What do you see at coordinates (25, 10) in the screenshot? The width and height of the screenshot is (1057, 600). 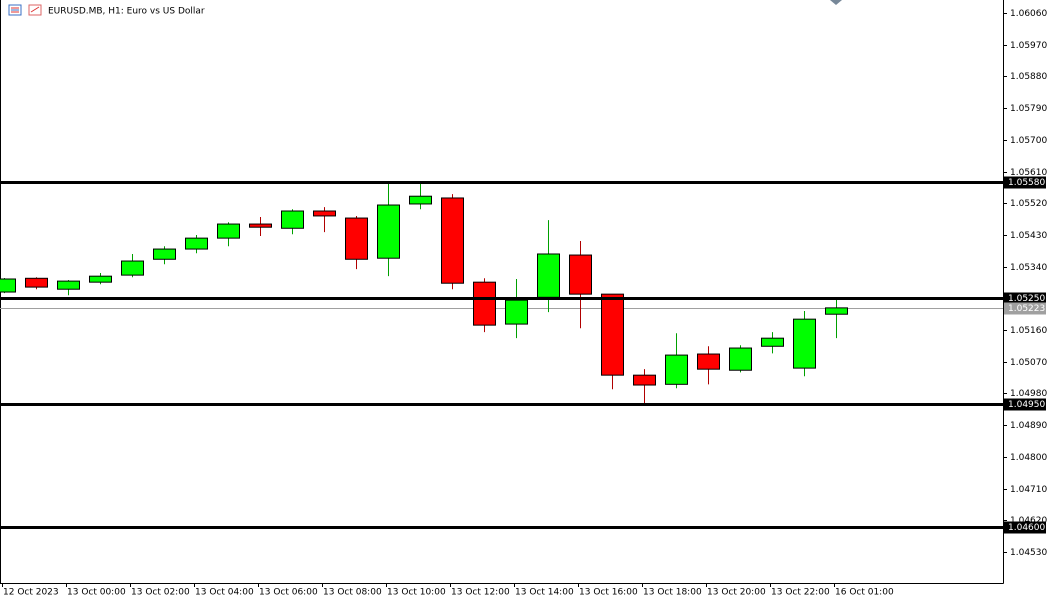 I see `symbol-icon` at bounding box center [25, 10].